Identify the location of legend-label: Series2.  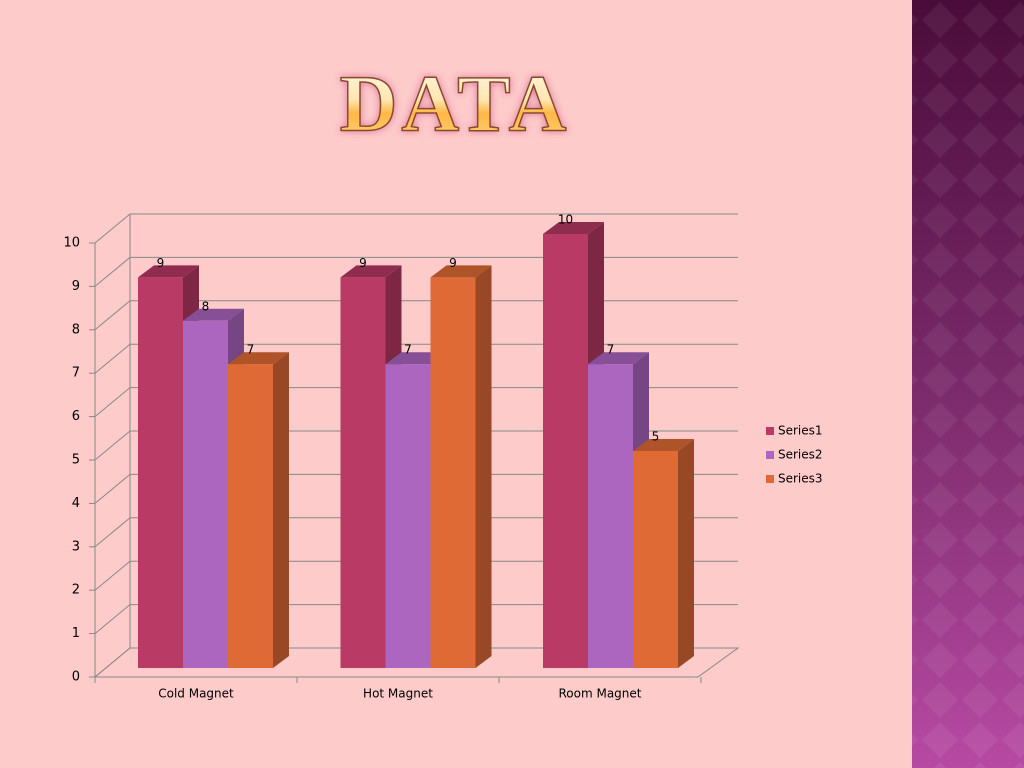
(800, 455).